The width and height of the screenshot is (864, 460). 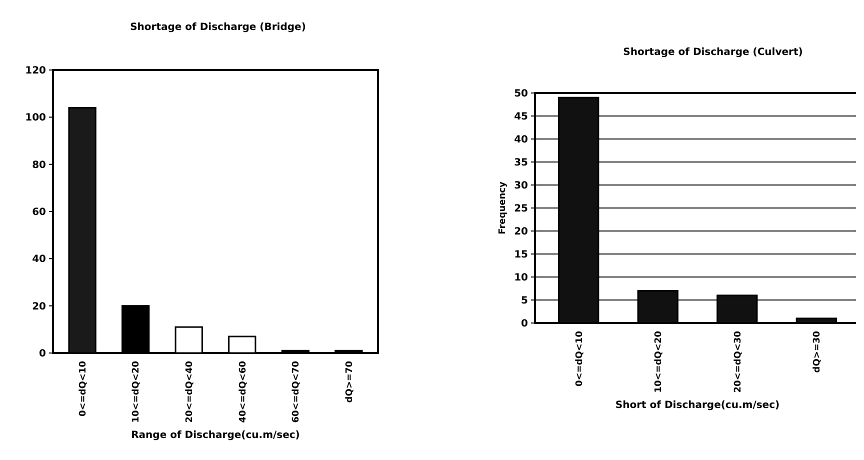 What do you see at coordinates (503, 208) in the screenshot?
I see `y-axis-title: Frequency` at bounding box center [503, 208].